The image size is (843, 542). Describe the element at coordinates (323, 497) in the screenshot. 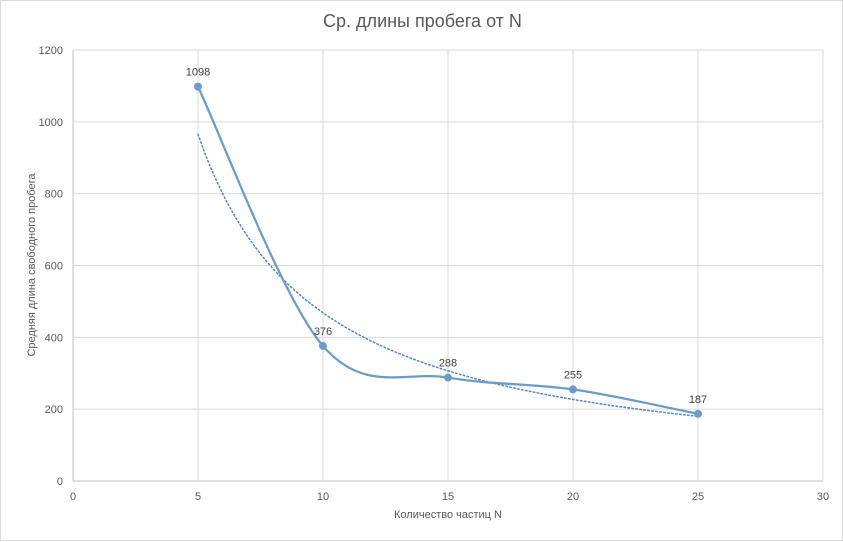

I see `x-tick-label: 10` at that location.